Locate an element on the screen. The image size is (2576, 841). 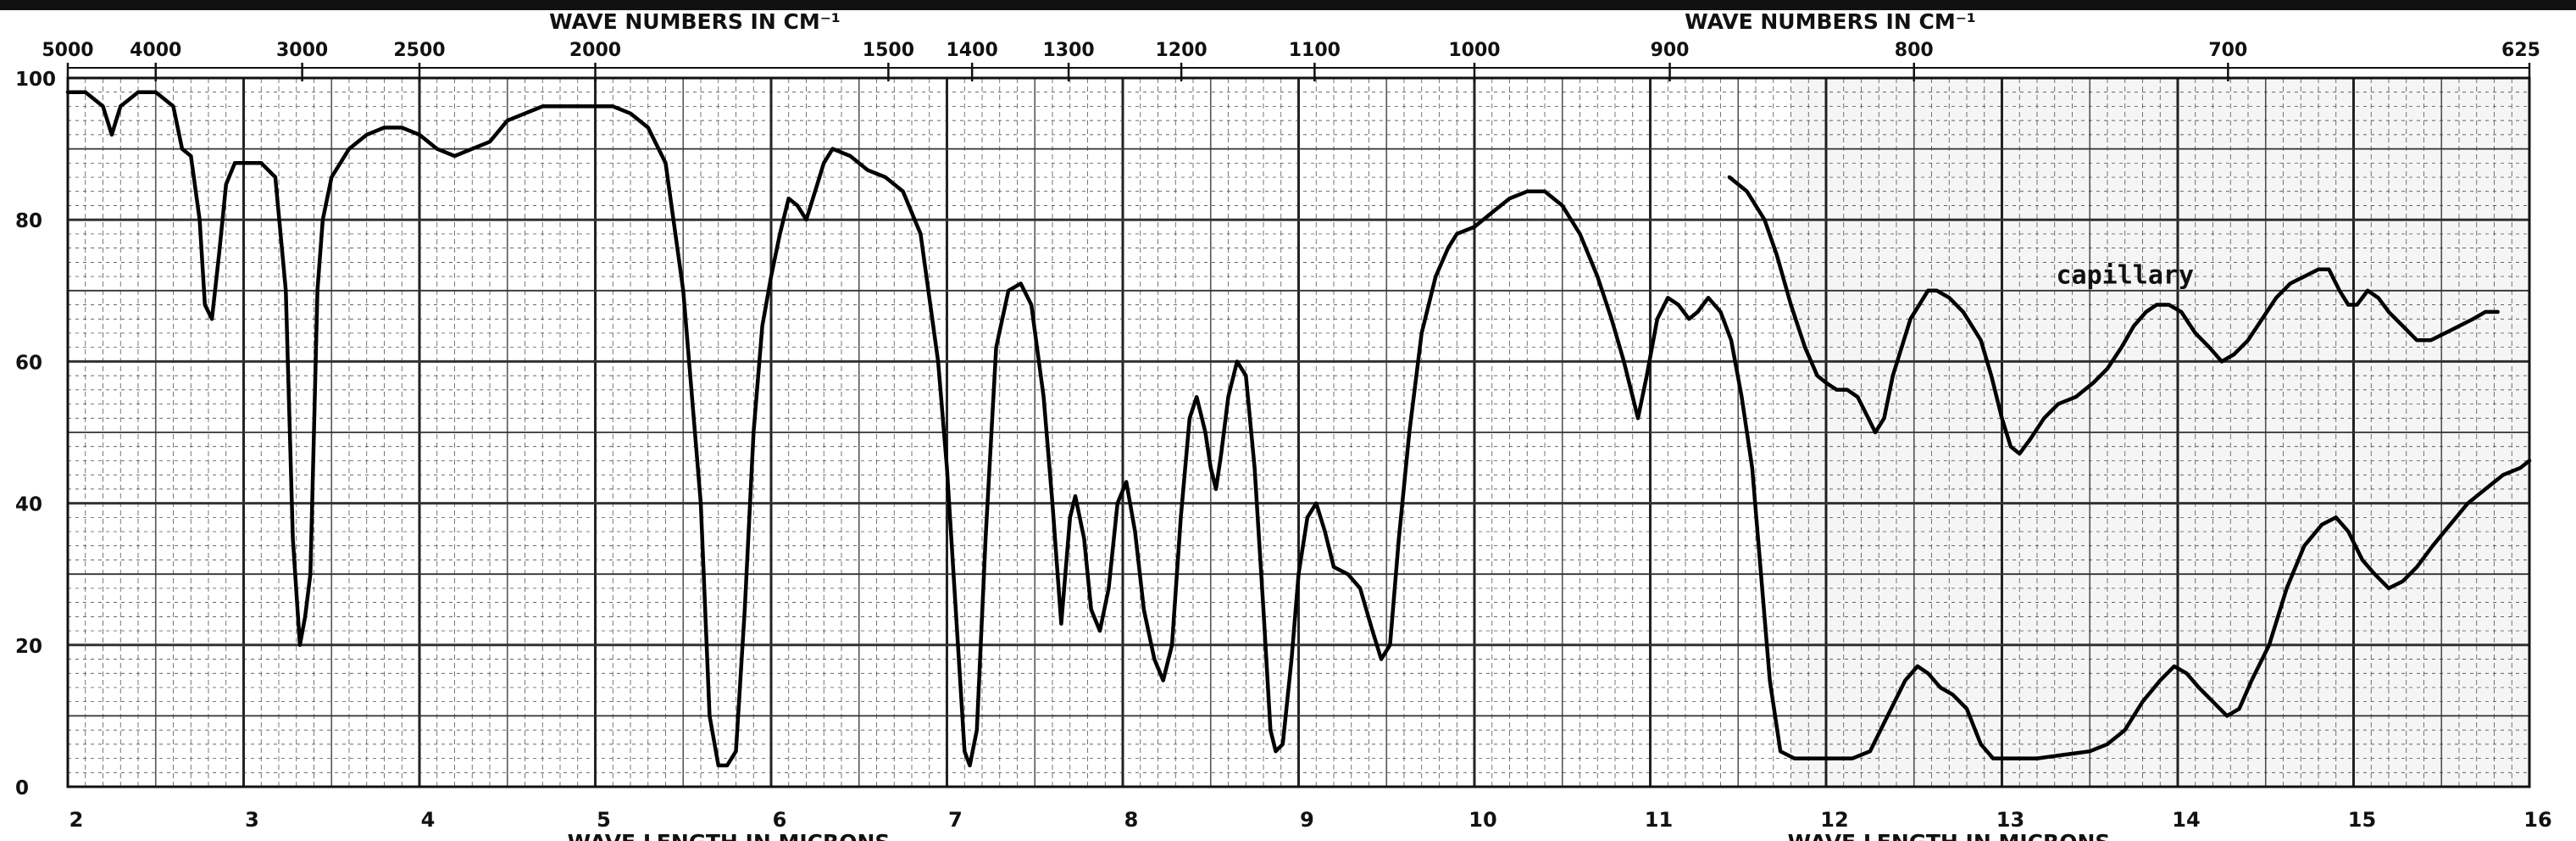
top-tick-label: 1100 is located at coordinates (1315, 50).